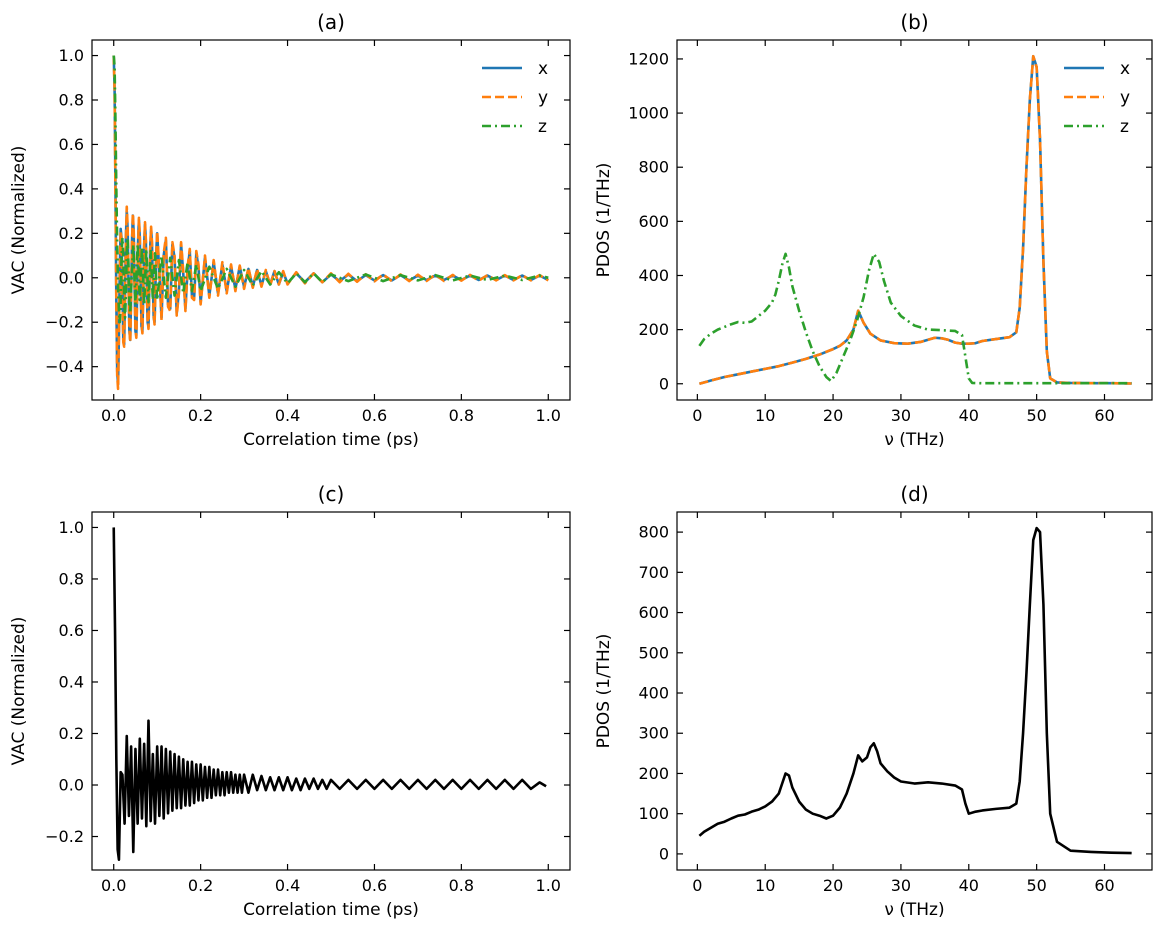 The width and height of the screenshot is (1165, 933). What do you see at coordinates (331, 494) in the screenshot?
I see `chart-title: (c)` at bounding box center [331, 494].